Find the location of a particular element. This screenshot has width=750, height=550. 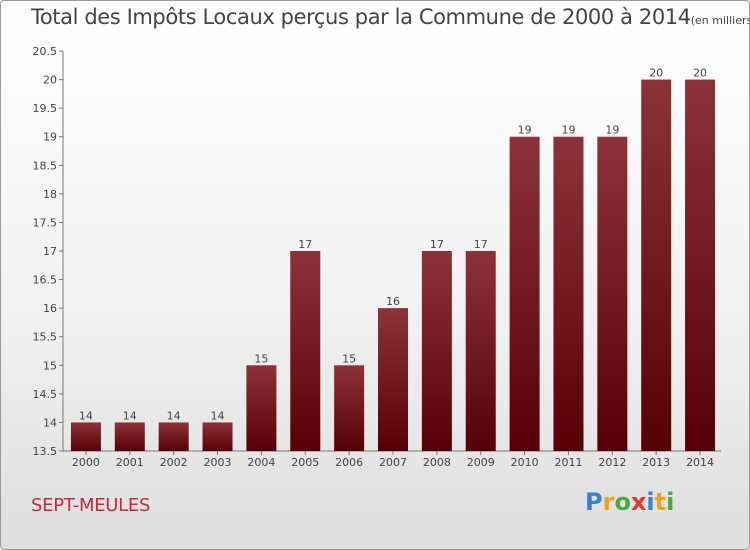

proxiti-logo: Proxiti is located at coordinates (629, 502).